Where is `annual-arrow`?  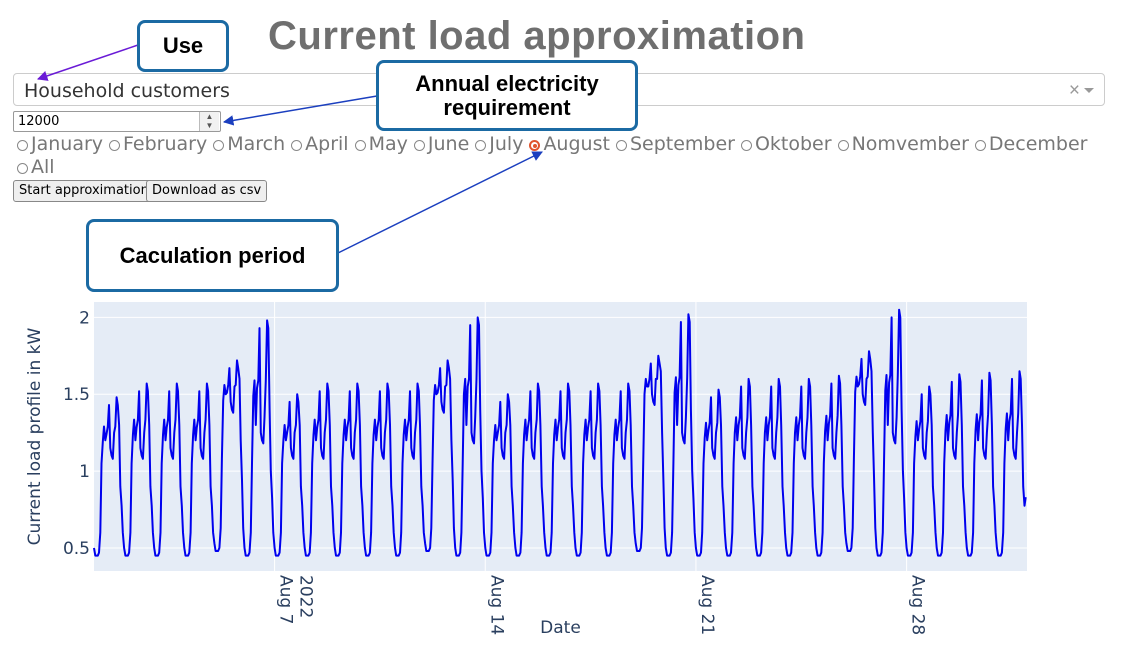
annual-arrow is located at coordinates (300, 110).